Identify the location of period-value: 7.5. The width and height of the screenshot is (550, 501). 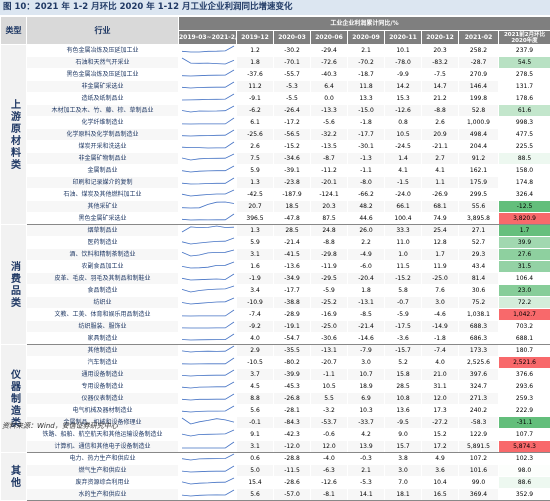
(255, 159).